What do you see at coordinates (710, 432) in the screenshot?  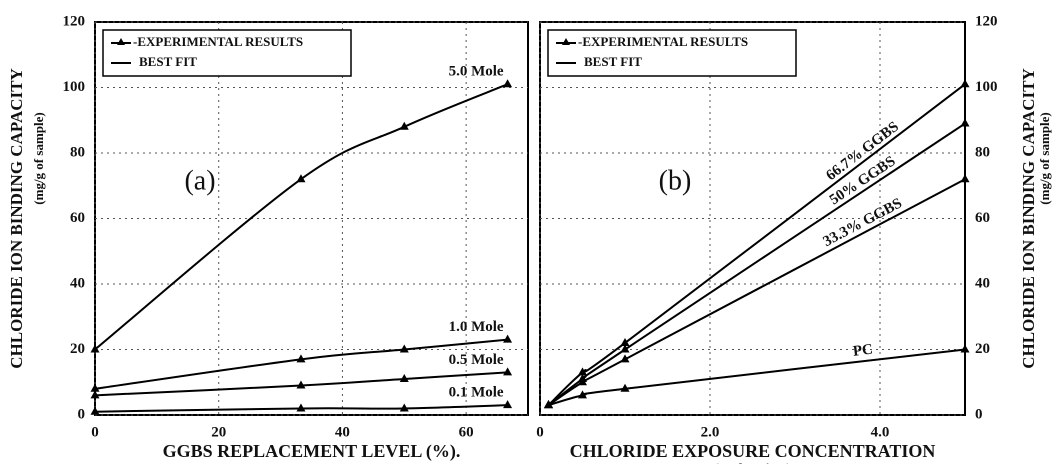 I see `x-tick-label: 2.0` at bounding box center [710, 432].